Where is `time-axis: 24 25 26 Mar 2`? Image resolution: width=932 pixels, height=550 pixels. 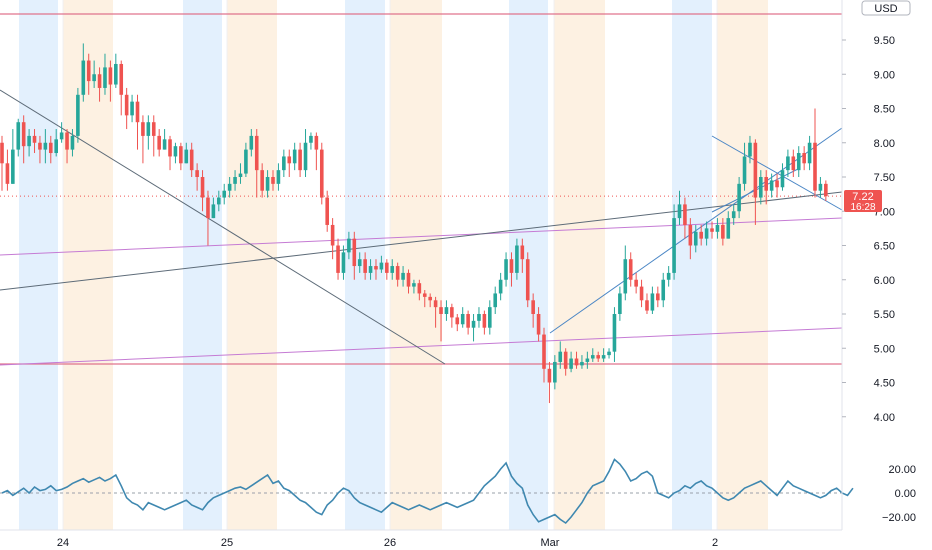
time-axis: 24 25 26 Mar 2 is located at coordinates (421, 539).